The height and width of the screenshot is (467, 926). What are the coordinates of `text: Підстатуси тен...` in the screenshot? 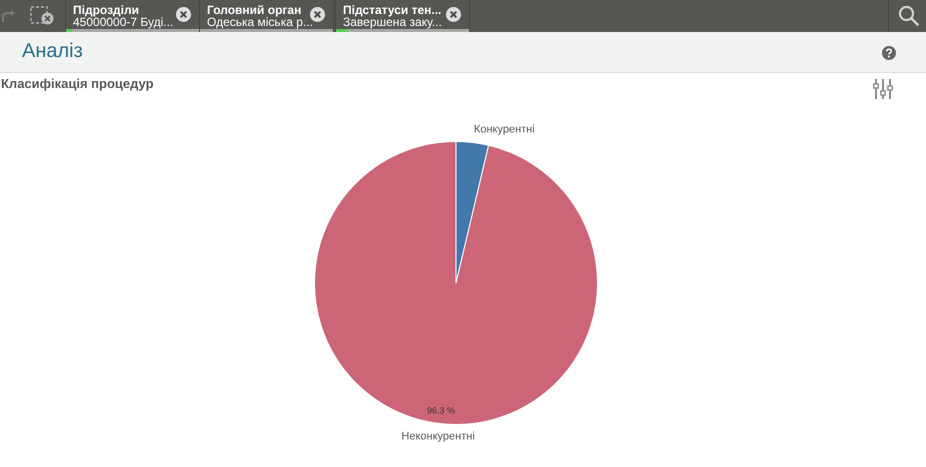 It's located at (392, 10).